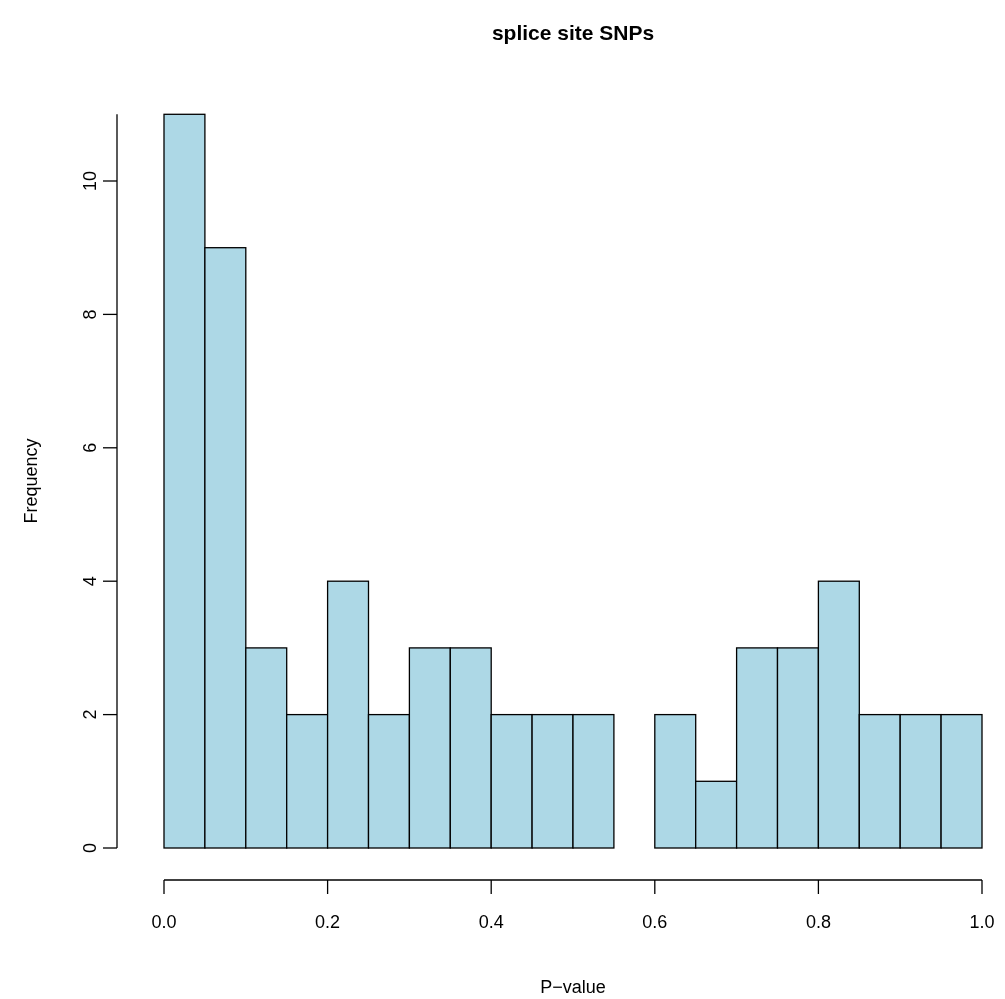 This screenshot has height=999, width=1005. I want to click on chart-title: splice site SNPs, so click(573, 32).